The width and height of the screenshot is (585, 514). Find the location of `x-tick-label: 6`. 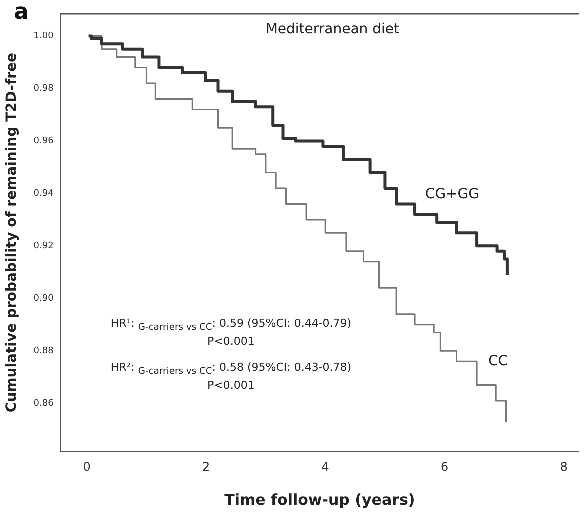

x-tick-label: 6 is located at coordinates (445, 467).